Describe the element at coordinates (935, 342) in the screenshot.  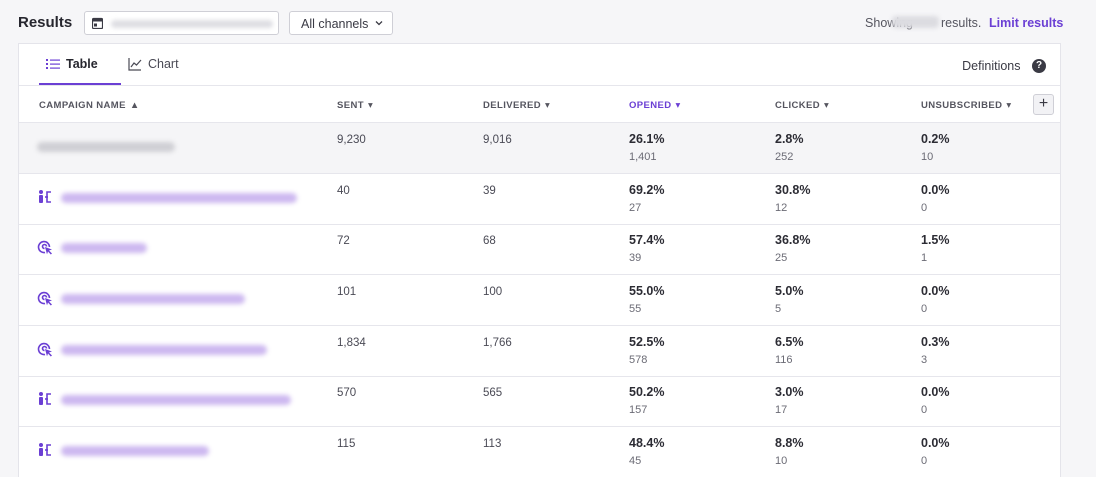
I see `unsubscribed-rate: 0.3%` at that location.